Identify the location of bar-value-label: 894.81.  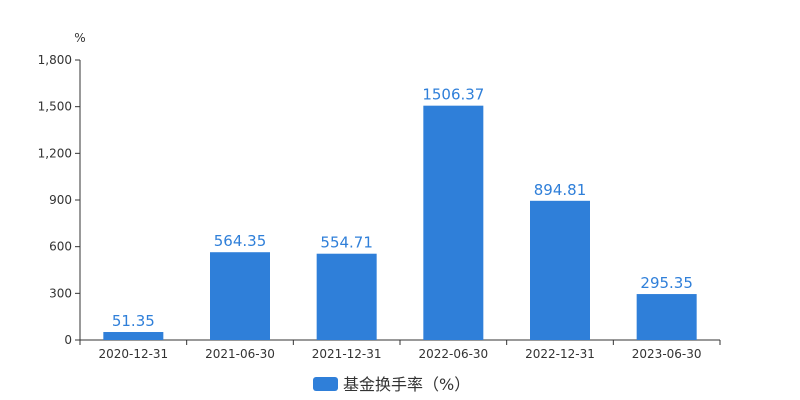
(560, 190).